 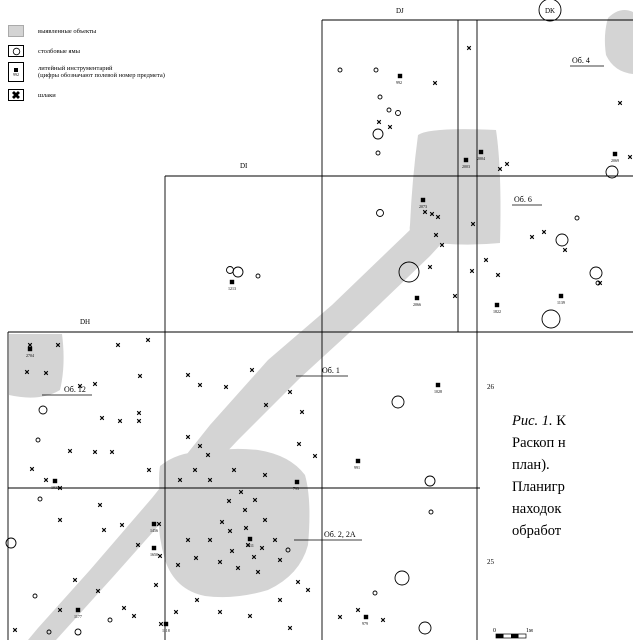 What do you see at coordinates (234, 523) in the screenshot?
I see `object-2-area` at bounding box center [234, 523].